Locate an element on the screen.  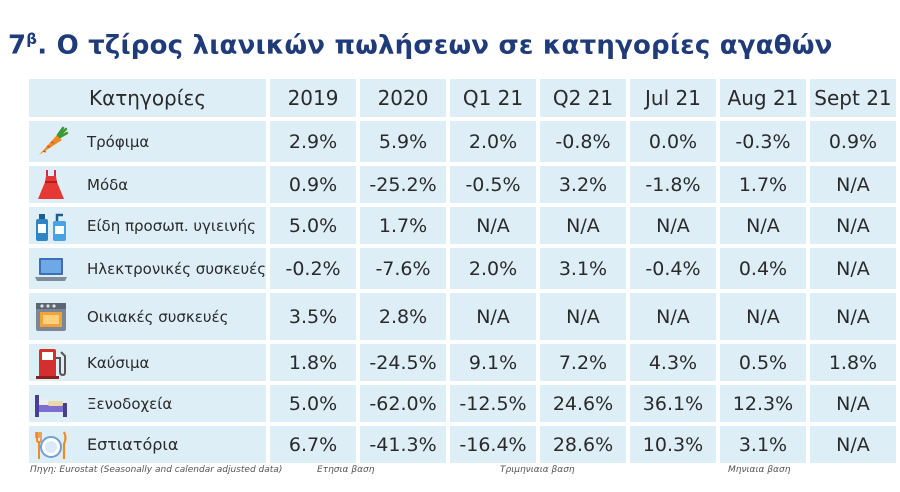
value-cell: 4.3% is located at coordinates (672, 362).